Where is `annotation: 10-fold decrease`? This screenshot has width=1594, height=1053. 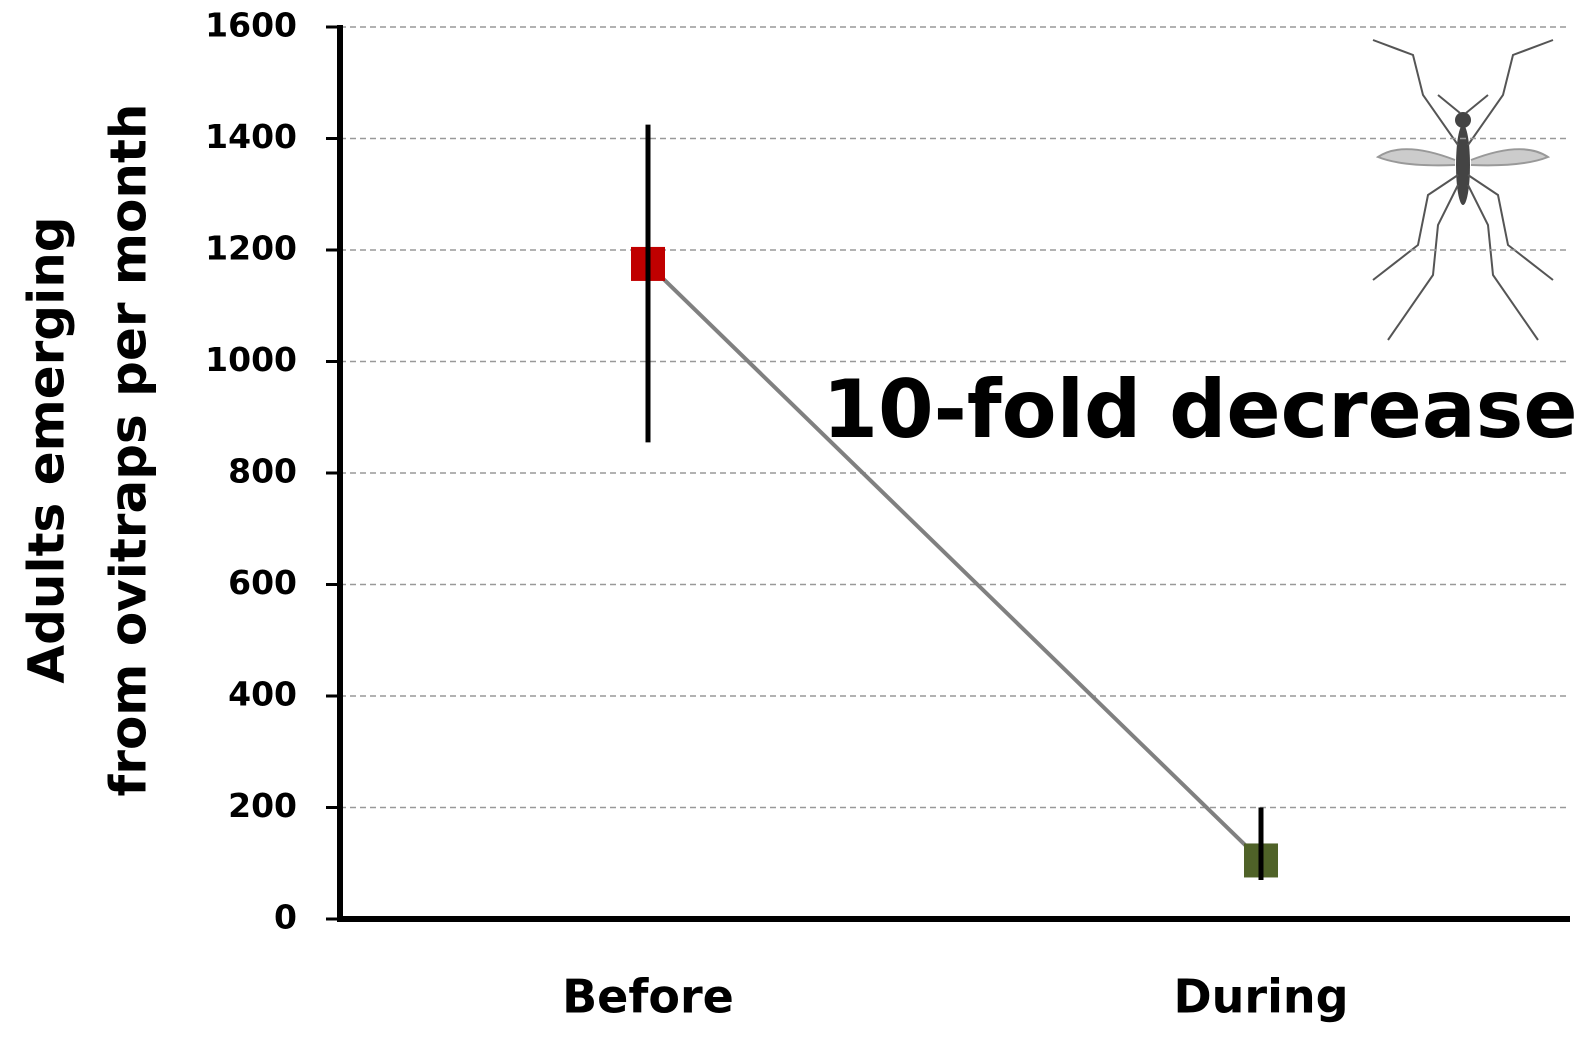 annotation: 10-fold decrease is located at coordinates (1199, 409).